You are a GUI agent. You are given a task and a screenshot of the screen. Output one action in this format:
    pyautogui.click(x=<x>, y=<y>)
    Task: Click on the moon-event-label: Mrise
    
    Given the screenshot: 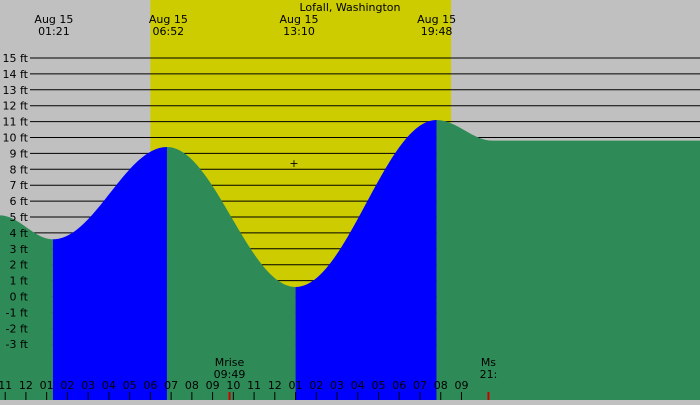 What is the action you would take?
    pyautogui.click(x=230, y=362)
    